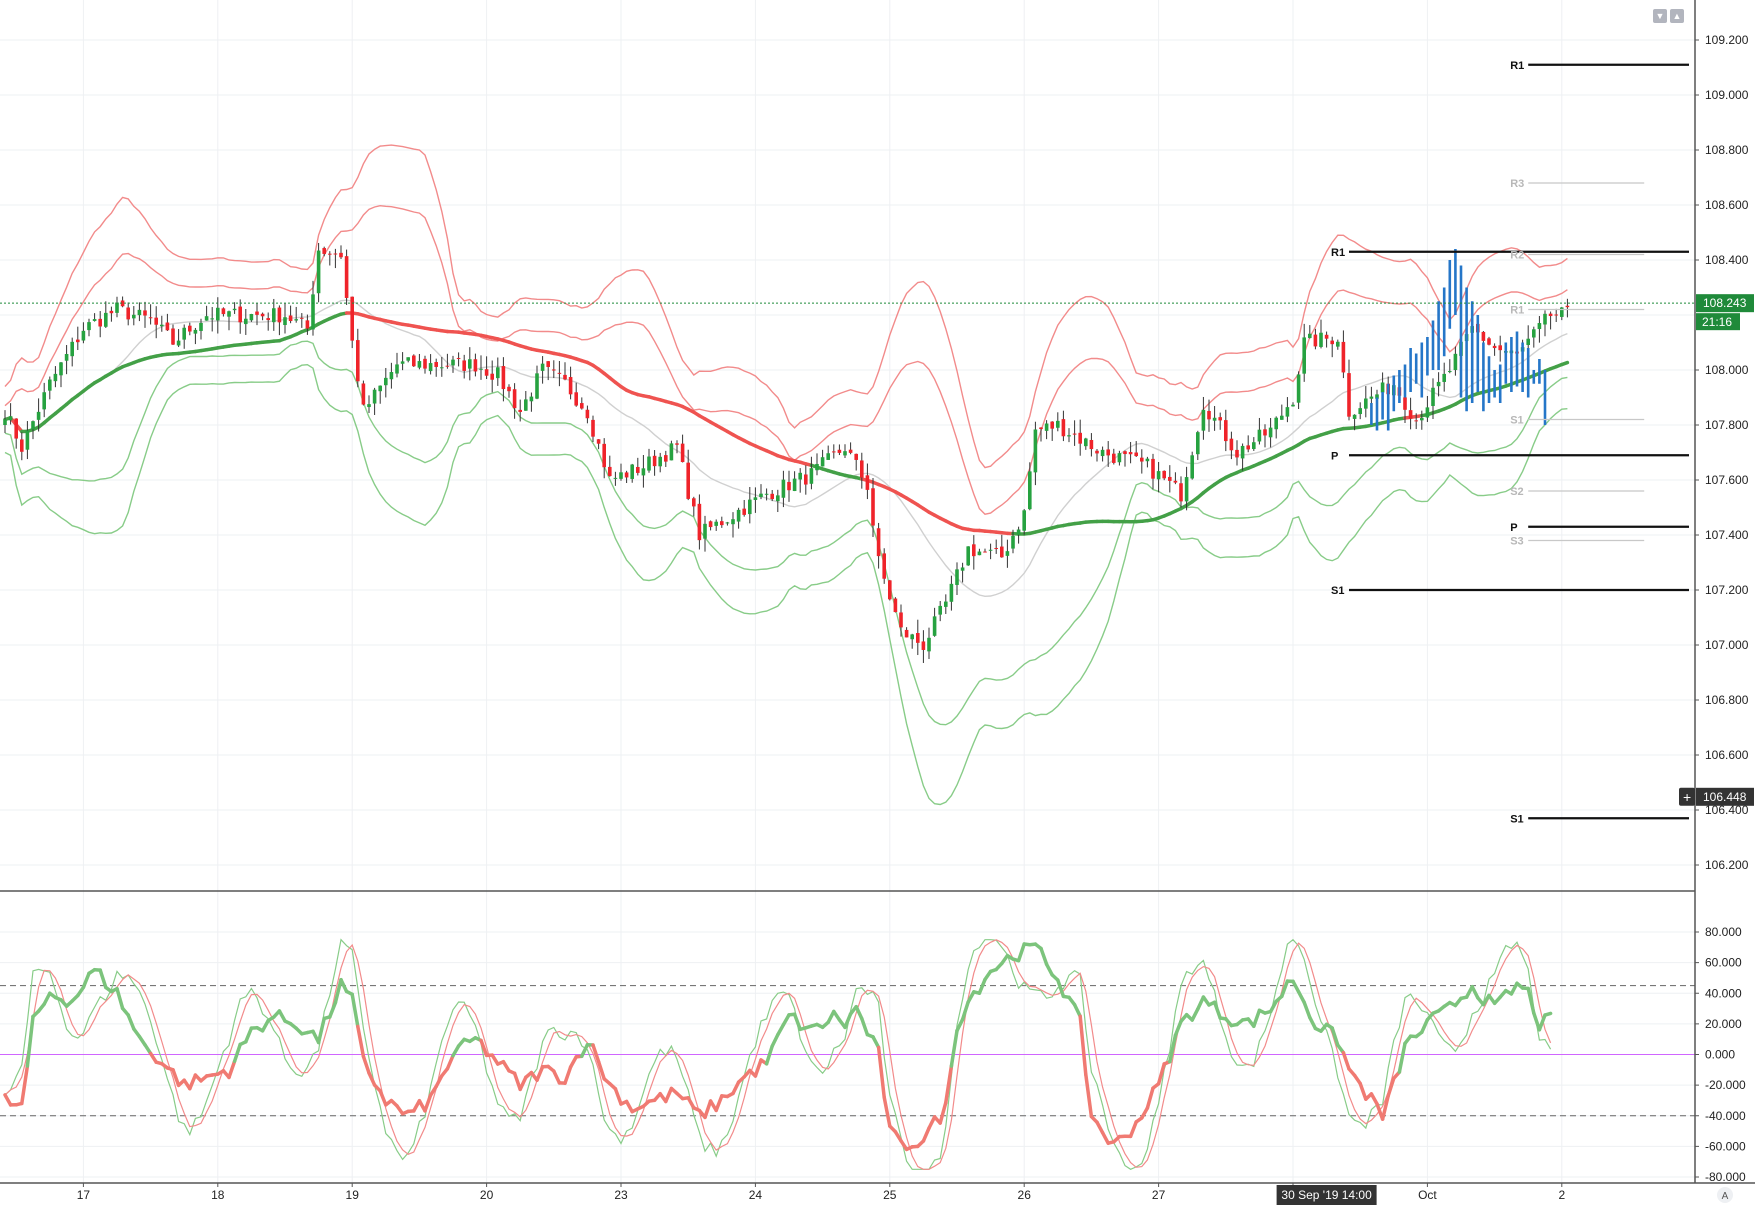 This screenshot has width=1755, height=1210. What do you see at coordinates (1723, 1024) in the screenshot?
I see `osc-tick-label: 20.000` at bounding box center [1723, 1024].